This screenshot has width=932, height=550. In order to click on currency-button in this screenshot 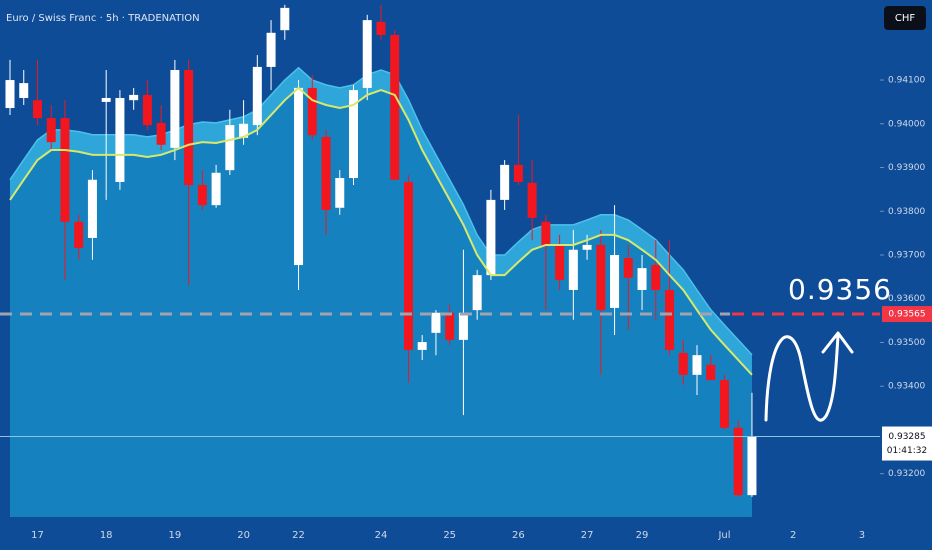, I will do `click(905, 18)`.